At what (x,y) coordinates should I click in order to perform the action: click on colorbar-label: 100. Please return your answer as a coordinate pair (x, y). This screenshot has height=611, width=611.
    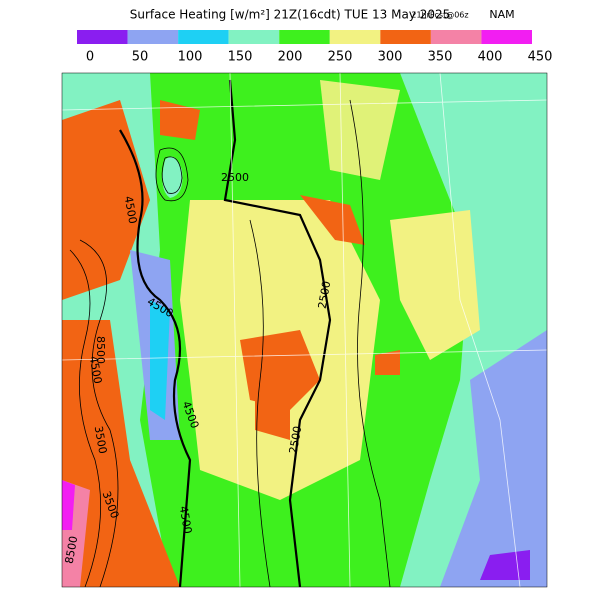
    Looking at the image, I should click on (190, 57).